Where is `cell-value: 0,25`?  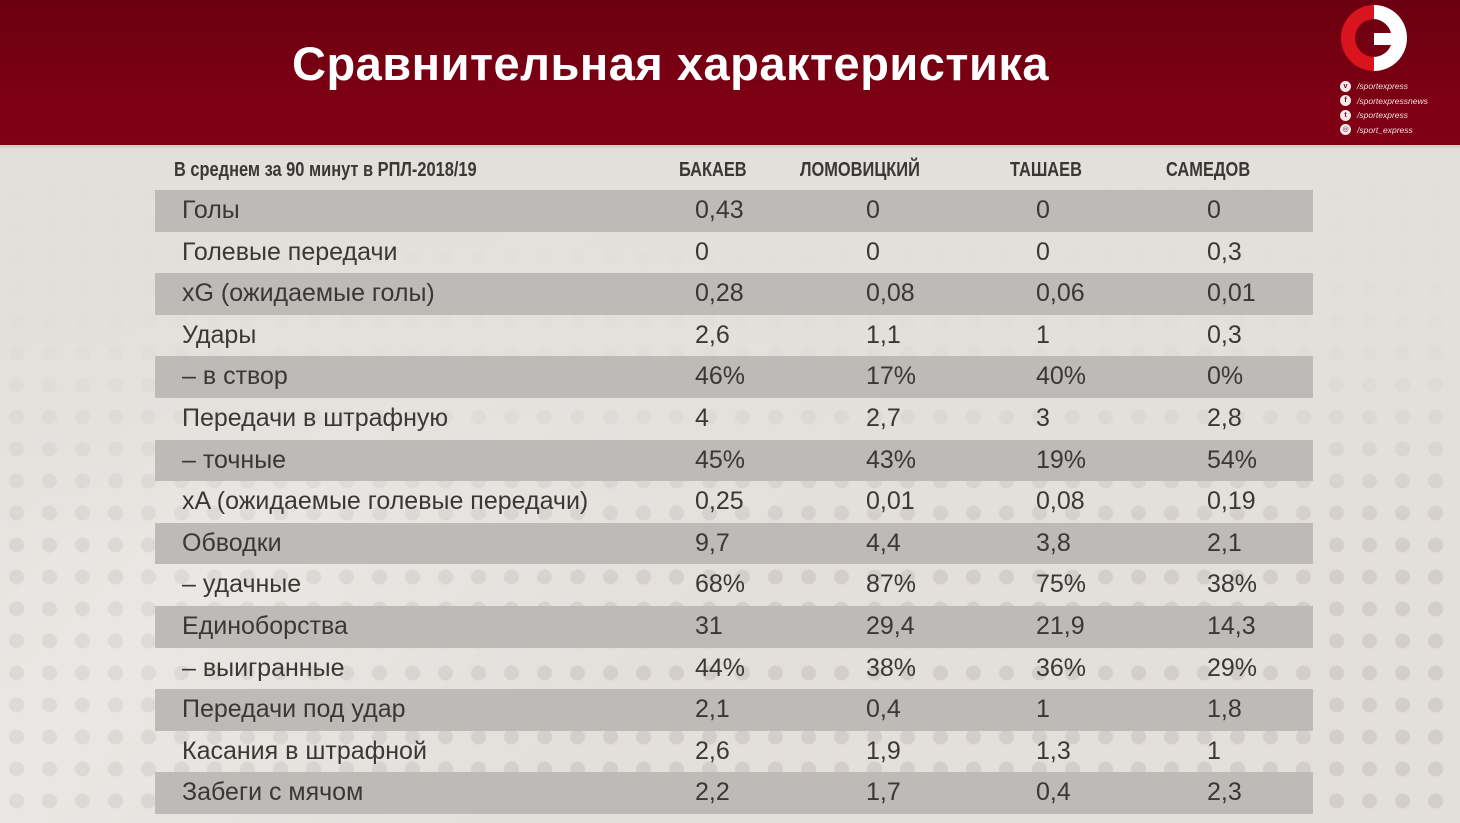 cell-value: 0,25 is located at coordinates (719, 501).